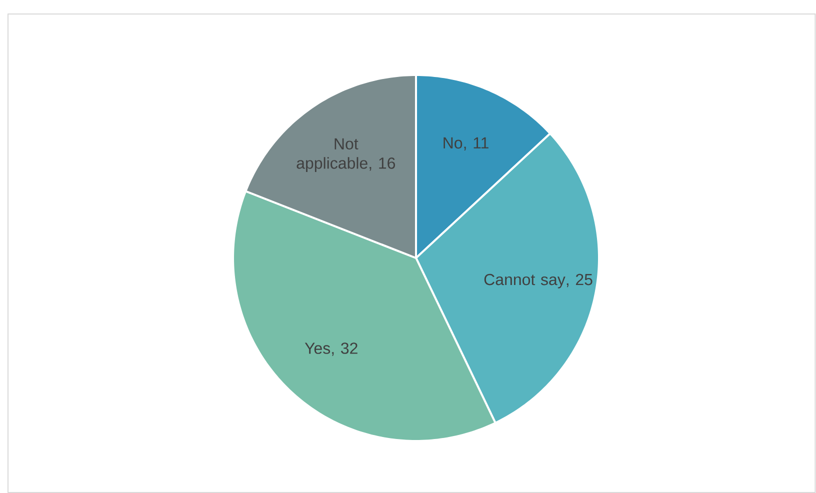  What do you see at coordinates (317, 348) in the screenshot?
I see `slice-label: Yes` at bounding box center [317, 348].